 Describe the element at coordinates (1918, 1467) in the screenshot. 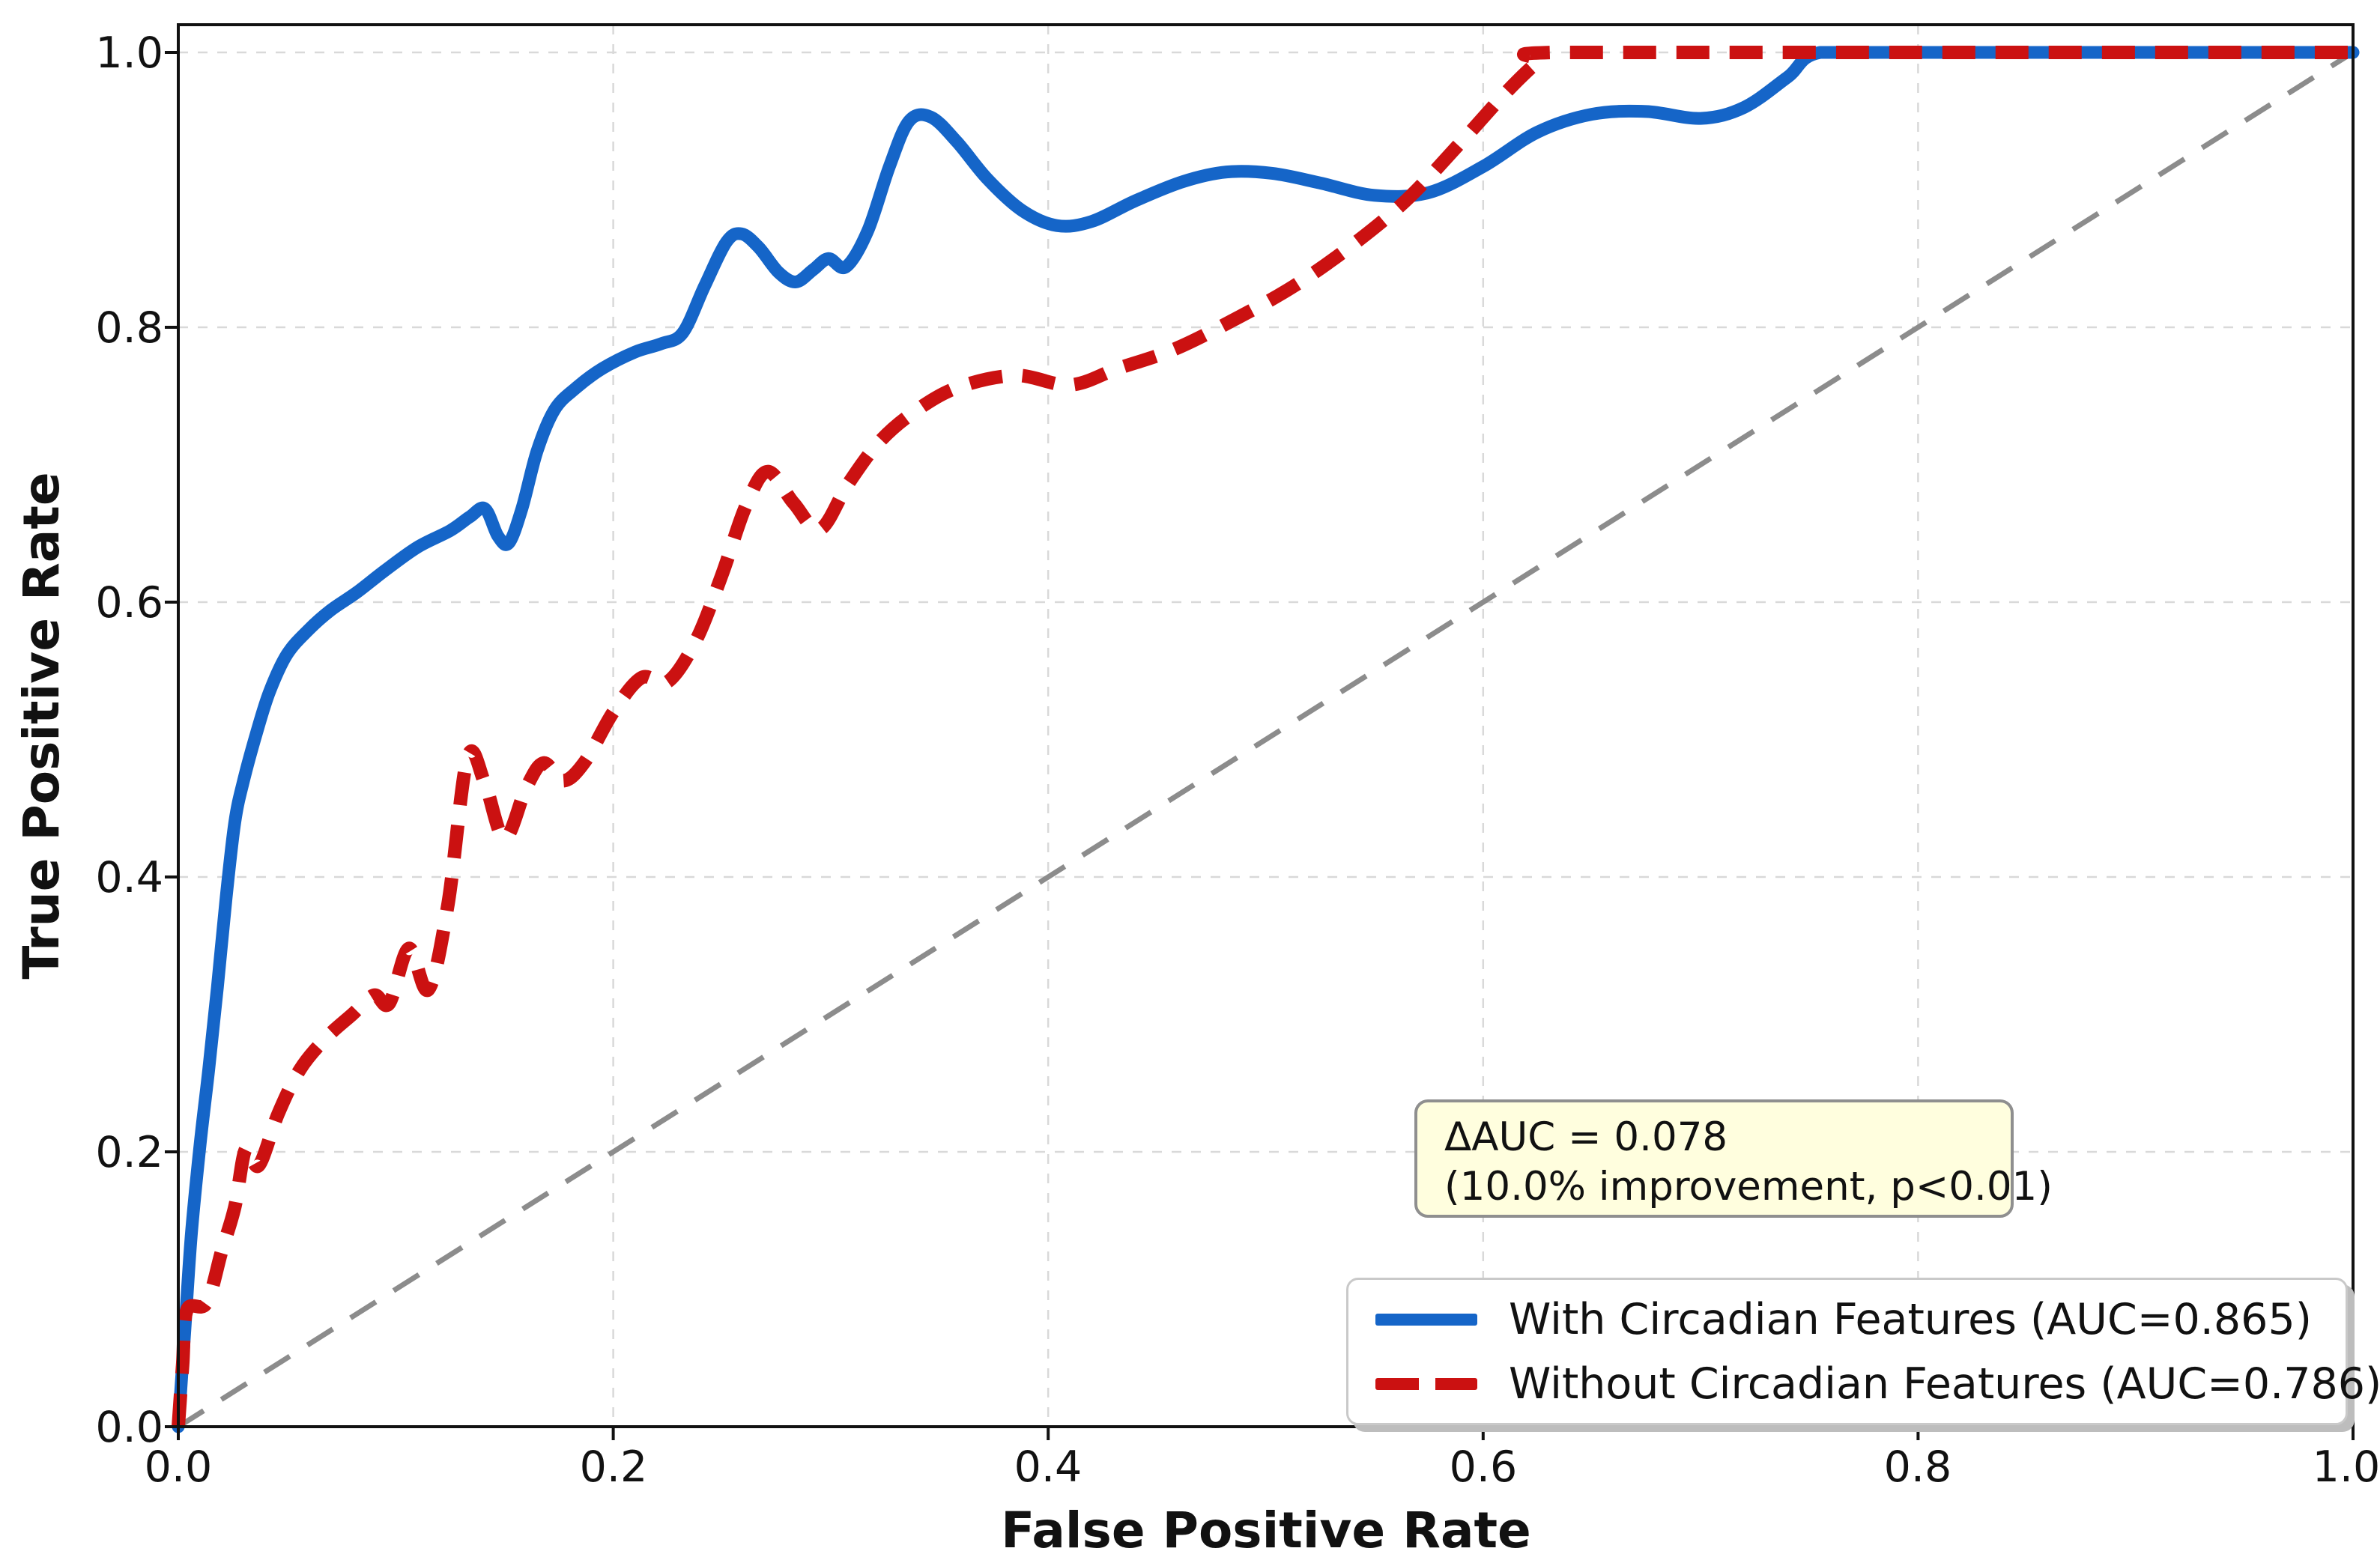

I see `x-tick-label: 0.8` at that location.